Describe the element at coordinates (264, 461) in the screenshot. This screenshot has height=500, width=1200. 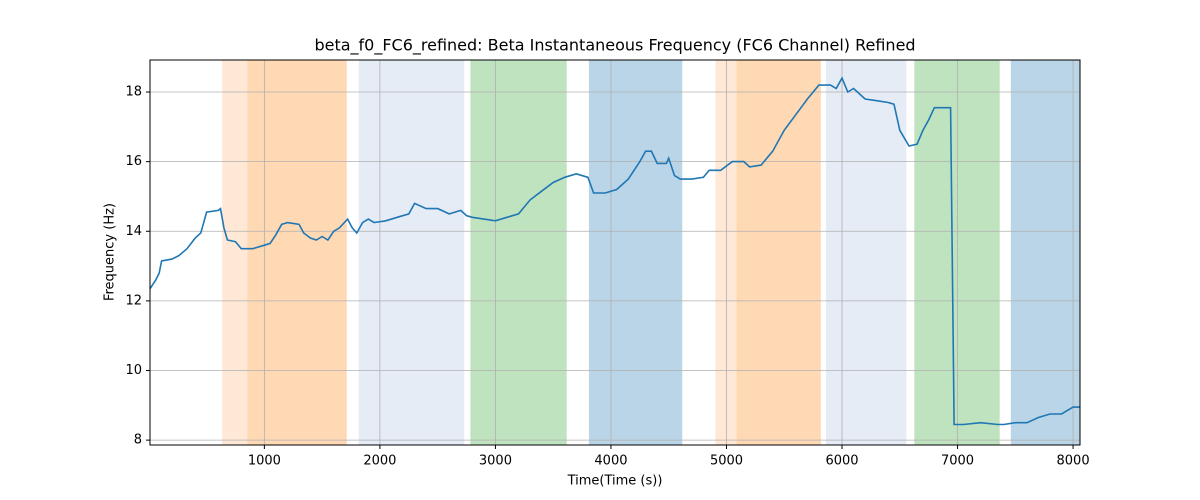
I see `x-tick-label: 1000` at that location.